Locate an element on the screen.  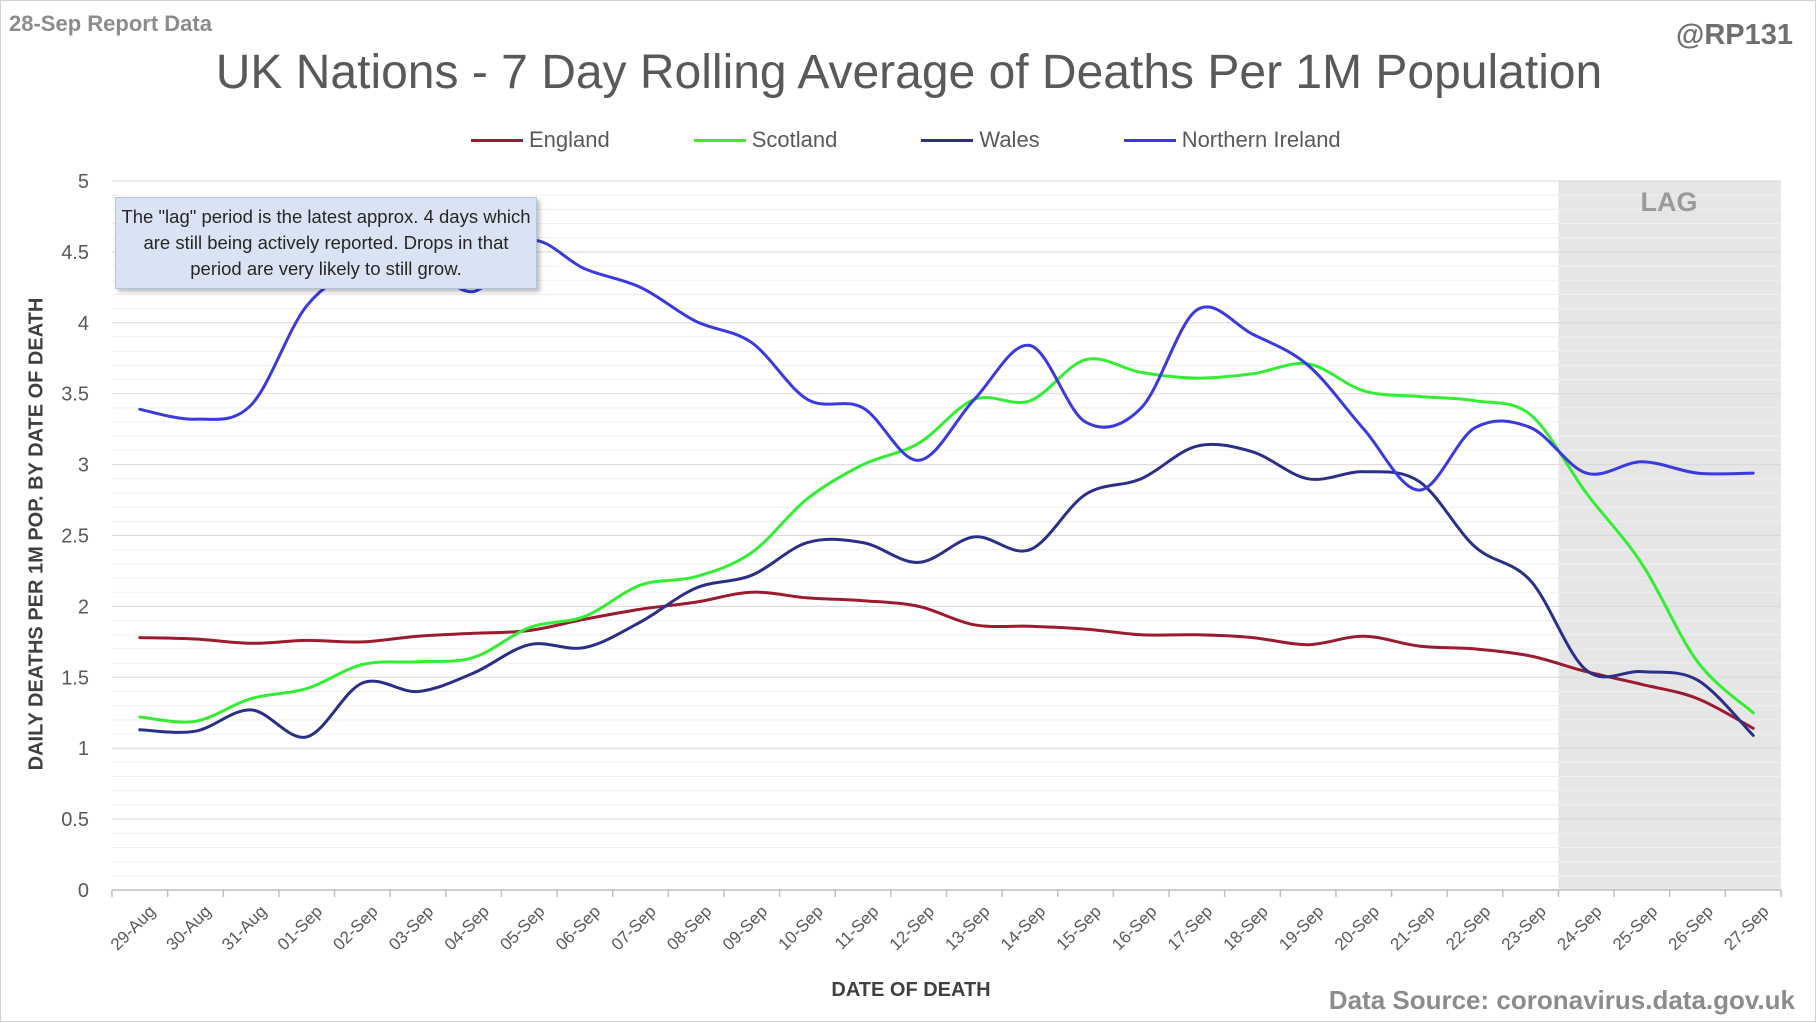
x-tick-label: 02-Sep is located at coordinates (355, 928).